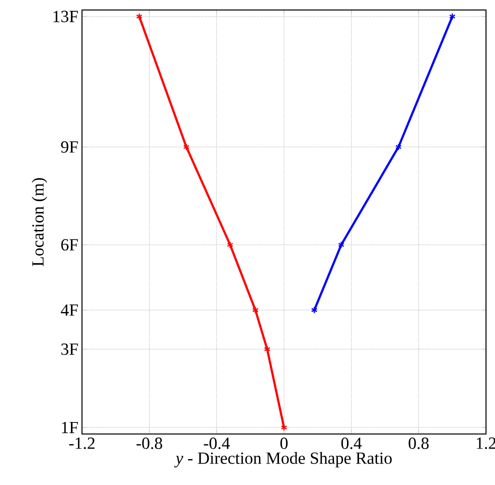  What do you see at coordinates (69, 349) in the screenshot?
I see `y-tick-label: 3F` at bounding box center [69, 349].